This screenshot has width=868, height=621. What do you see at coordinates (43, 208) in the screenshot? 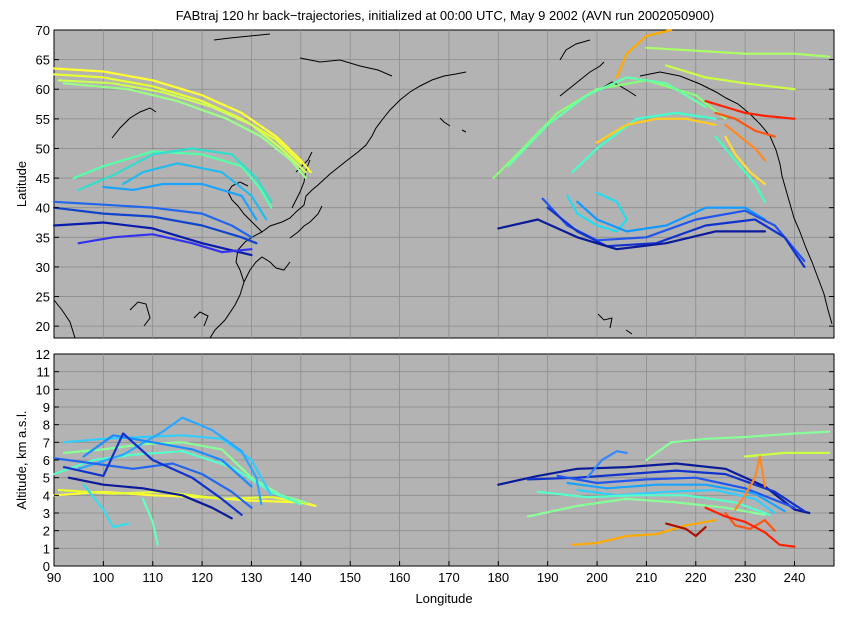
I see `y-tick-label: 40` at bounding box center [43, 208].